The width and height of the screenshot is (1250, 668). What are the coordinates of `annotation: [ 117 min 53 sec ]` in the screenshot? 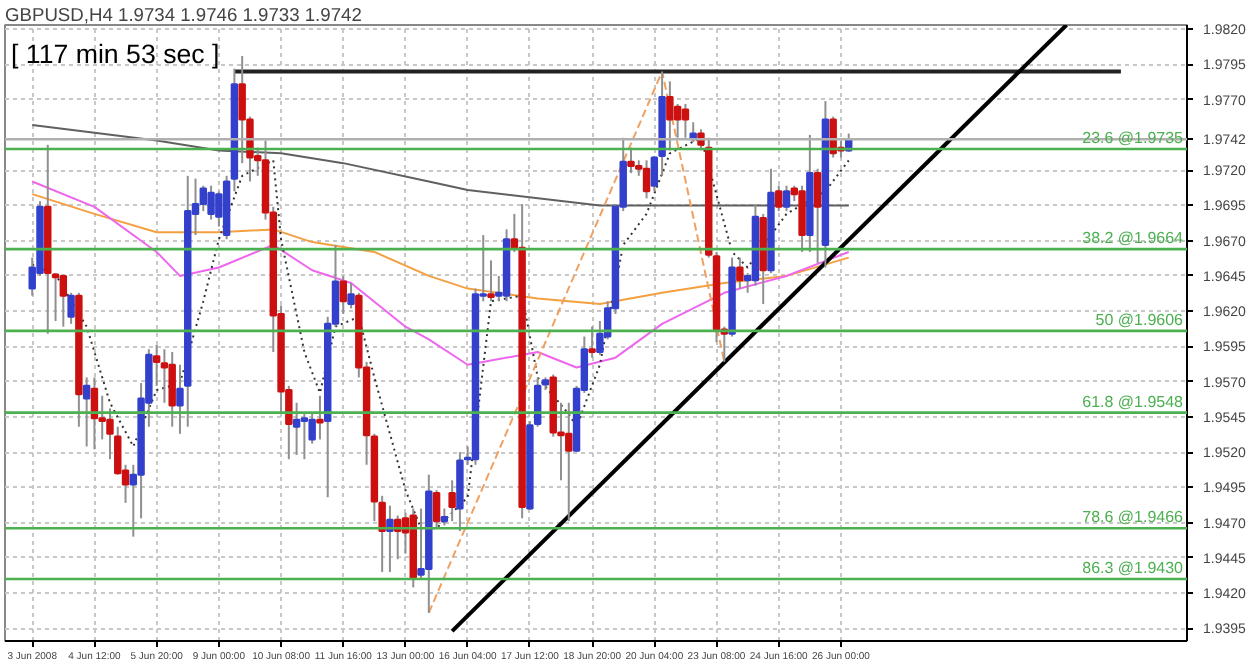 It's located at (115, 54).